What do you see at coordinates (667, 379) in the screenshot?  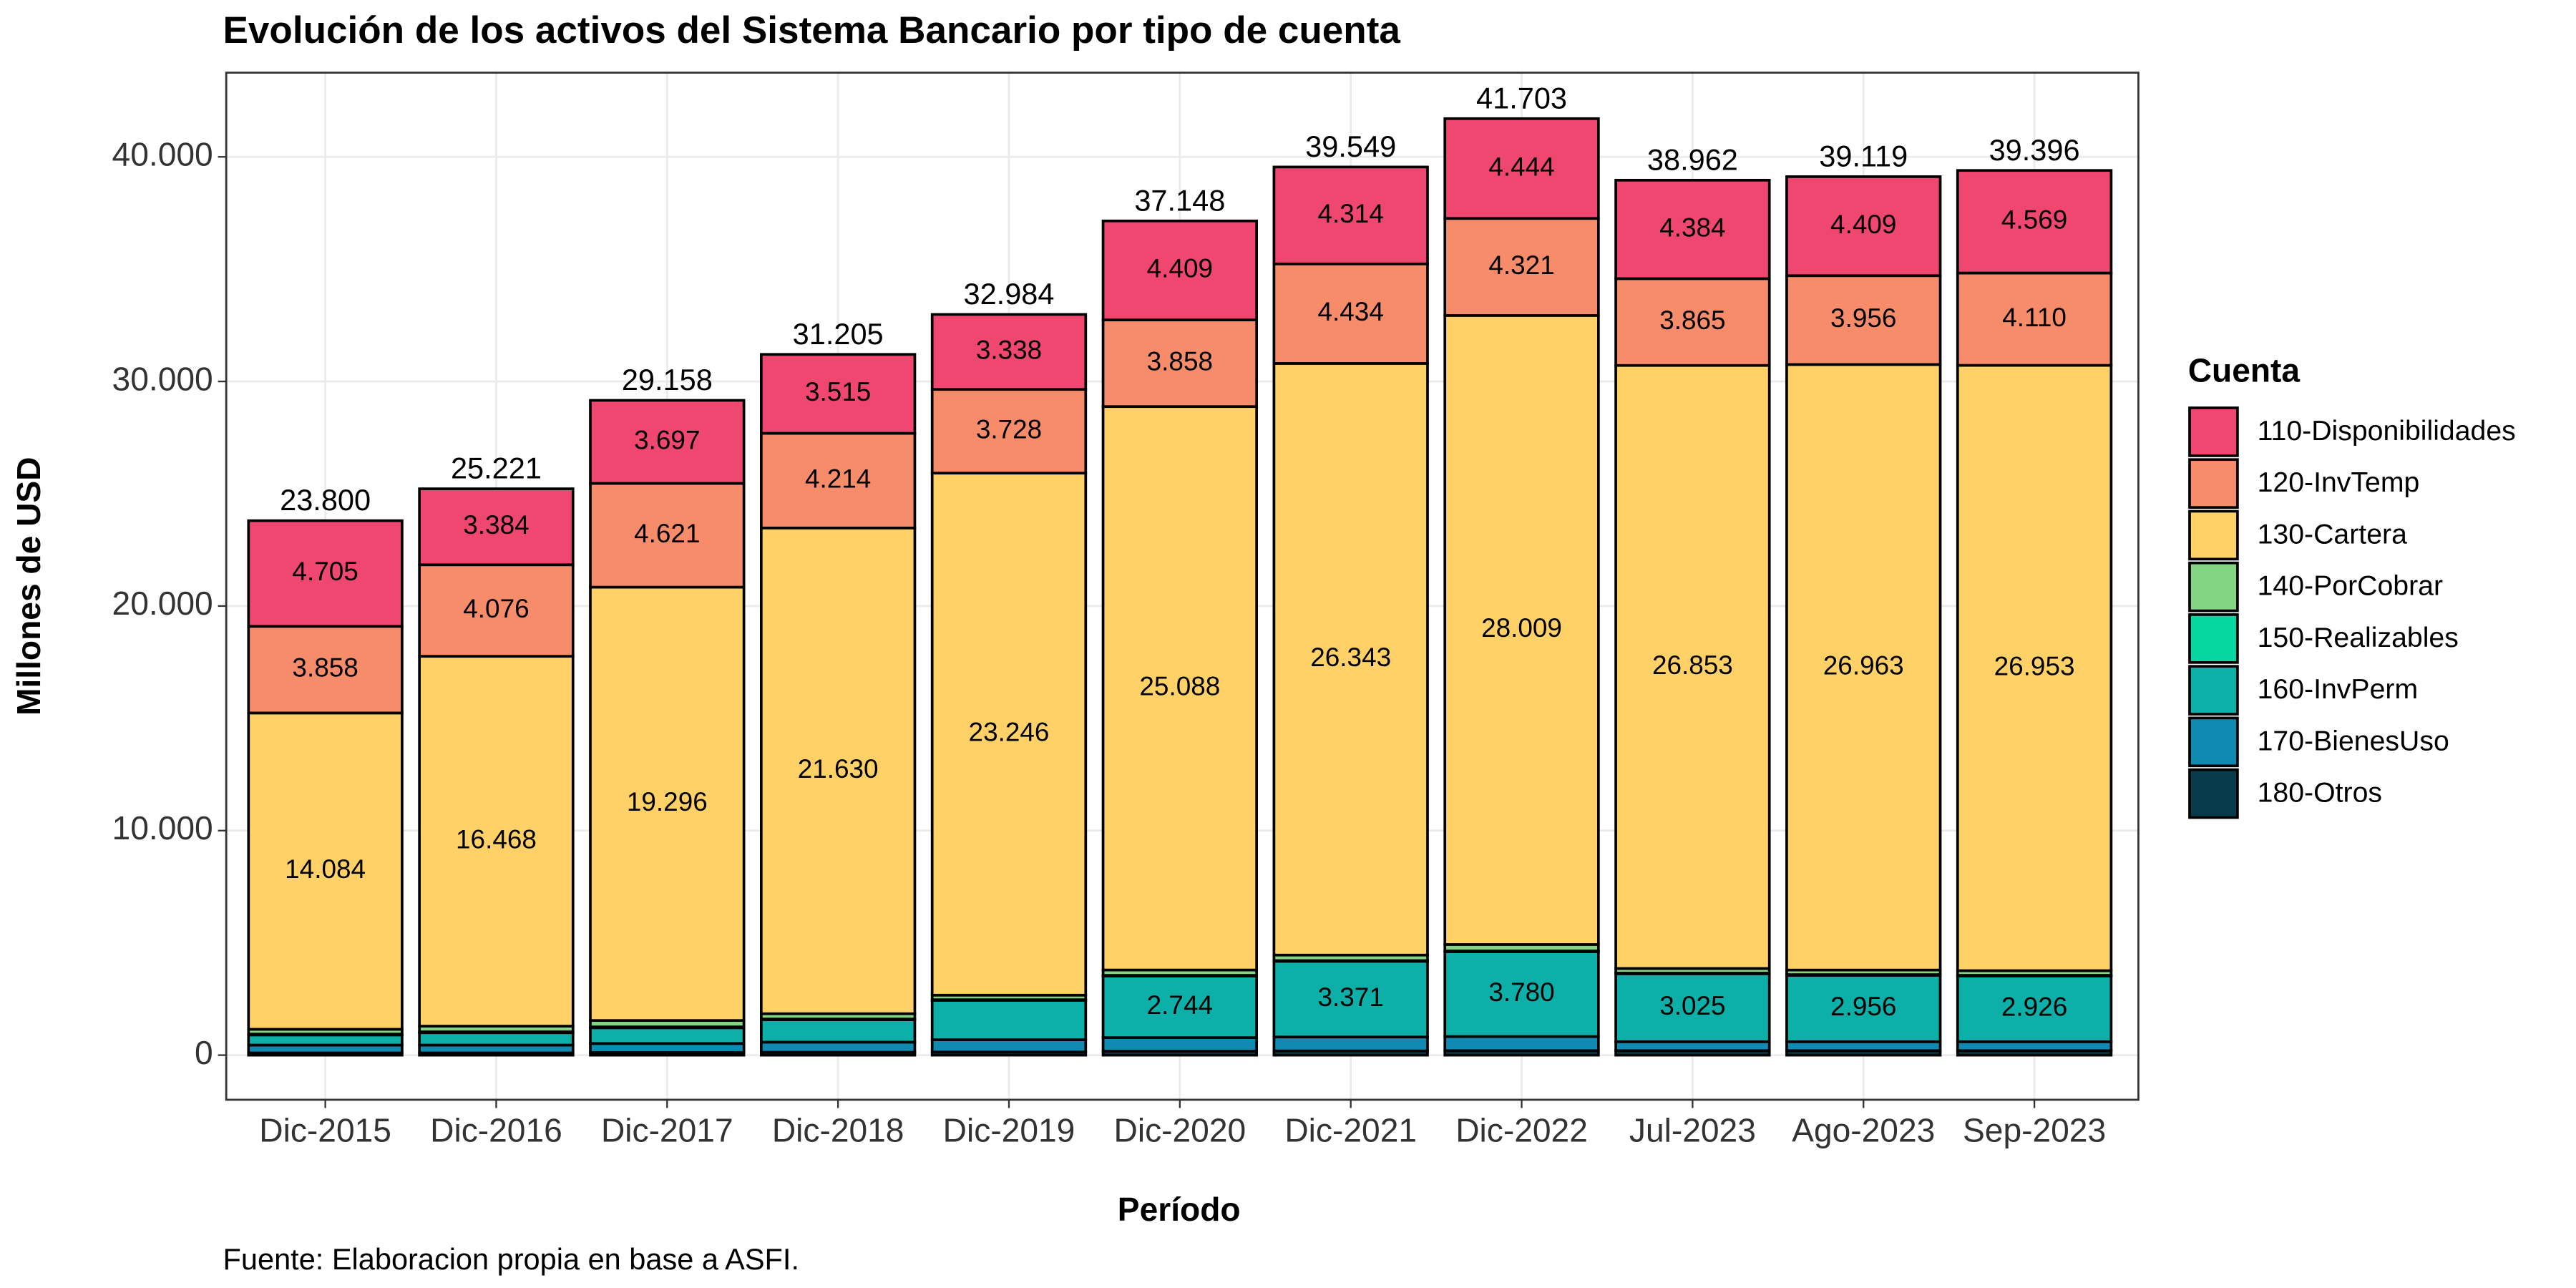 I see `total-label: 29.158` at bounding box center [667, 379].